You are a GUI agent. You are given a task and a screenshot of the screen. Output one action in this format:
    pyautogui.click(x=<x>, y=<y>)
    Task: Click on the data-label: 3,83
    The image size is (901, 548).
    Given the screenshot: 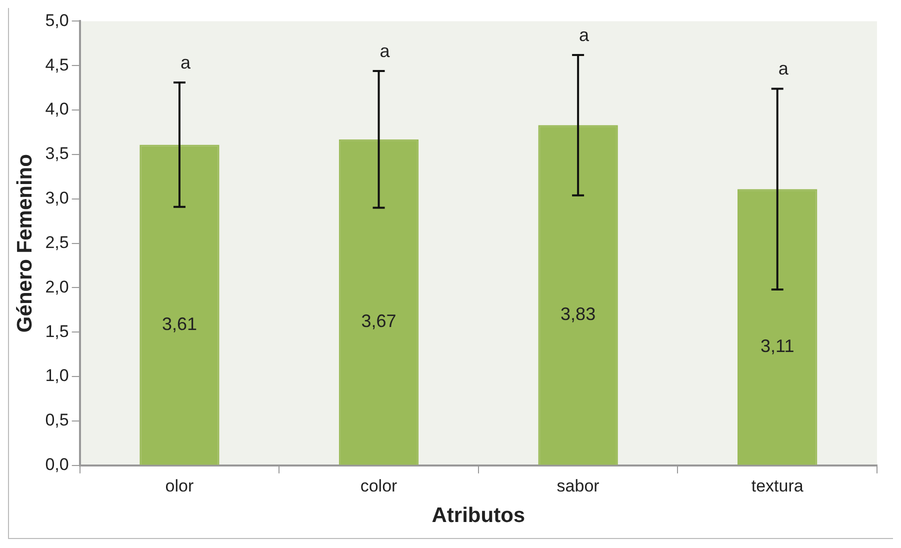 What is the action you would take?
    pyautogui.click(x=578, y=314)
    